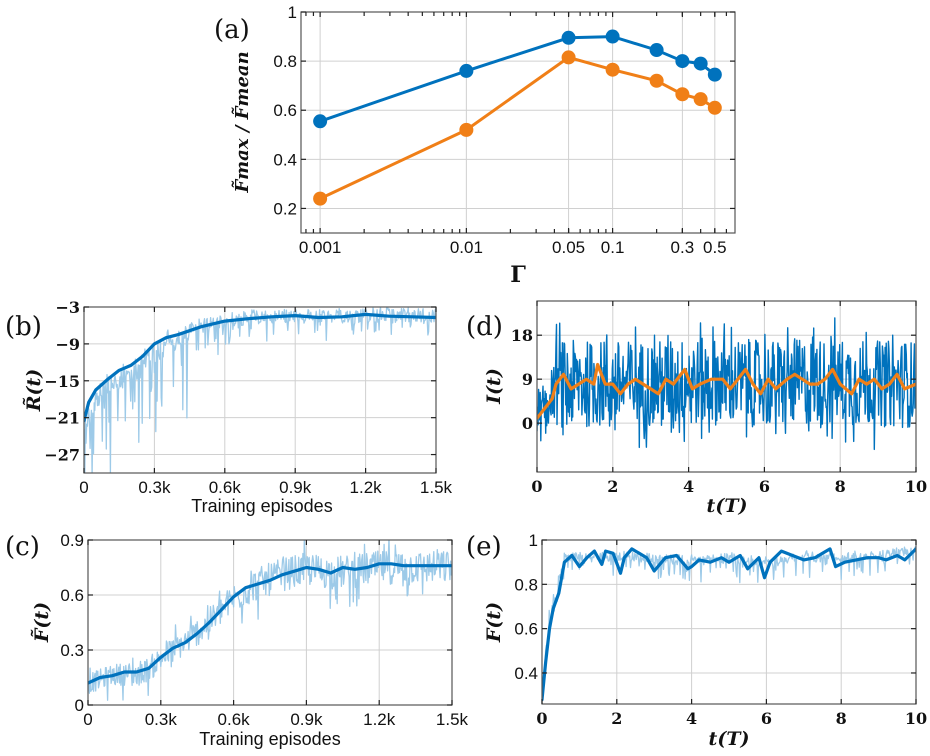 Image resolution: width=930 pixels, height=756 pixels. Describe the element at coordinates (727, 506) in the screenshot. I see `x-axis-title-d: t(T)` at that location.